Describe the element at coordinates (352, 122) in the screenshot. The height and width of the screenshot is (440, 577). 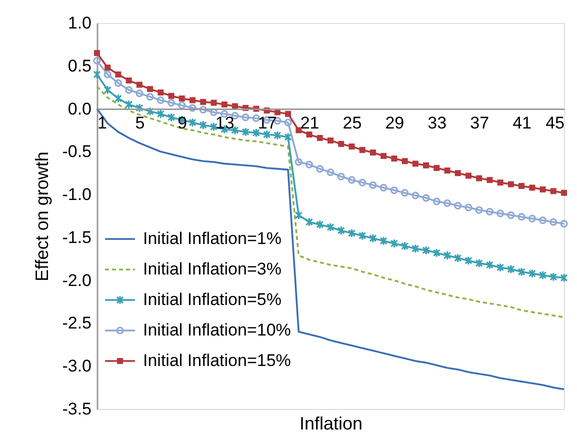
I see `x-tick-label: 25` at that location.